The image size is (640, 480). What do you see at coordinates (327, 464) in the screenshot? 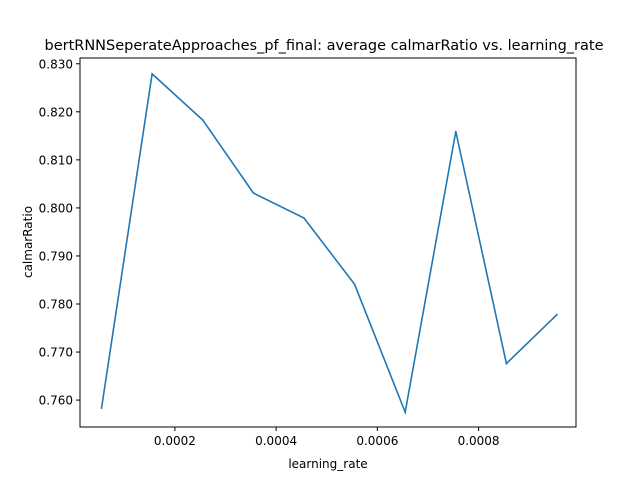
I see `x-axis-label: learning_rate` at bounding box center [327, 464].